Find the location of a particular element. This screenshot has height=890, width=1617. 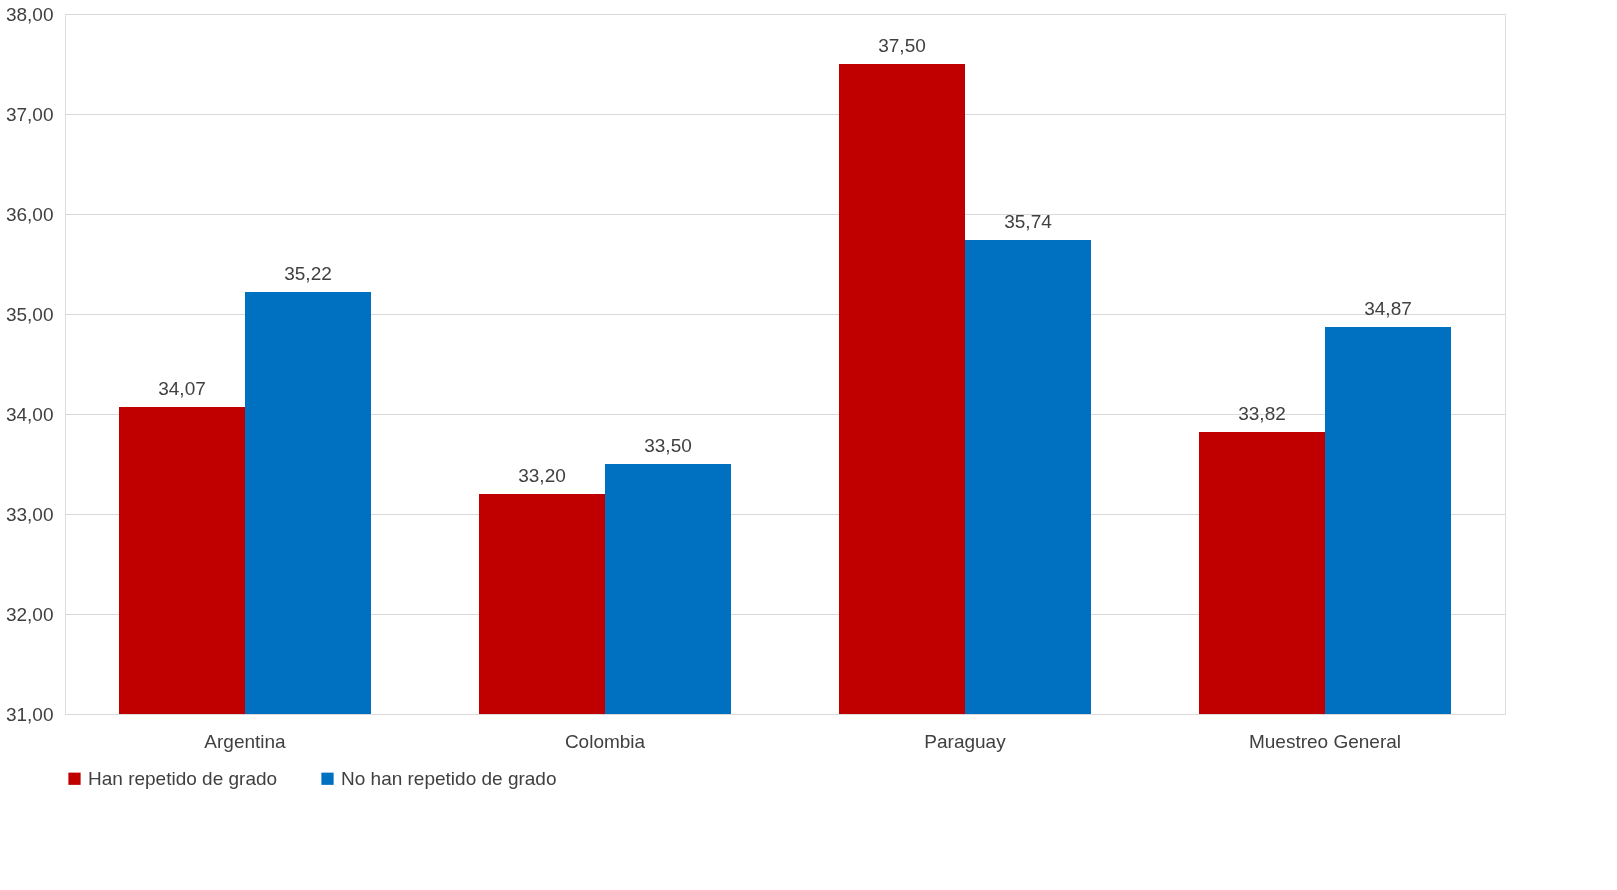

y-tick-label: 36,00 is located at coordinates (29, 214).